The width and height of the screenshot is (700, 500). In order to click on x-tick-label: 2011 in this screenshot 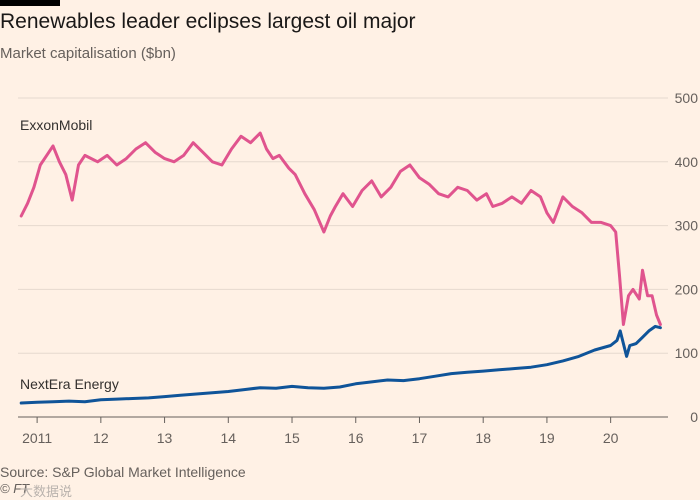, I will do `click(37, 438)`.